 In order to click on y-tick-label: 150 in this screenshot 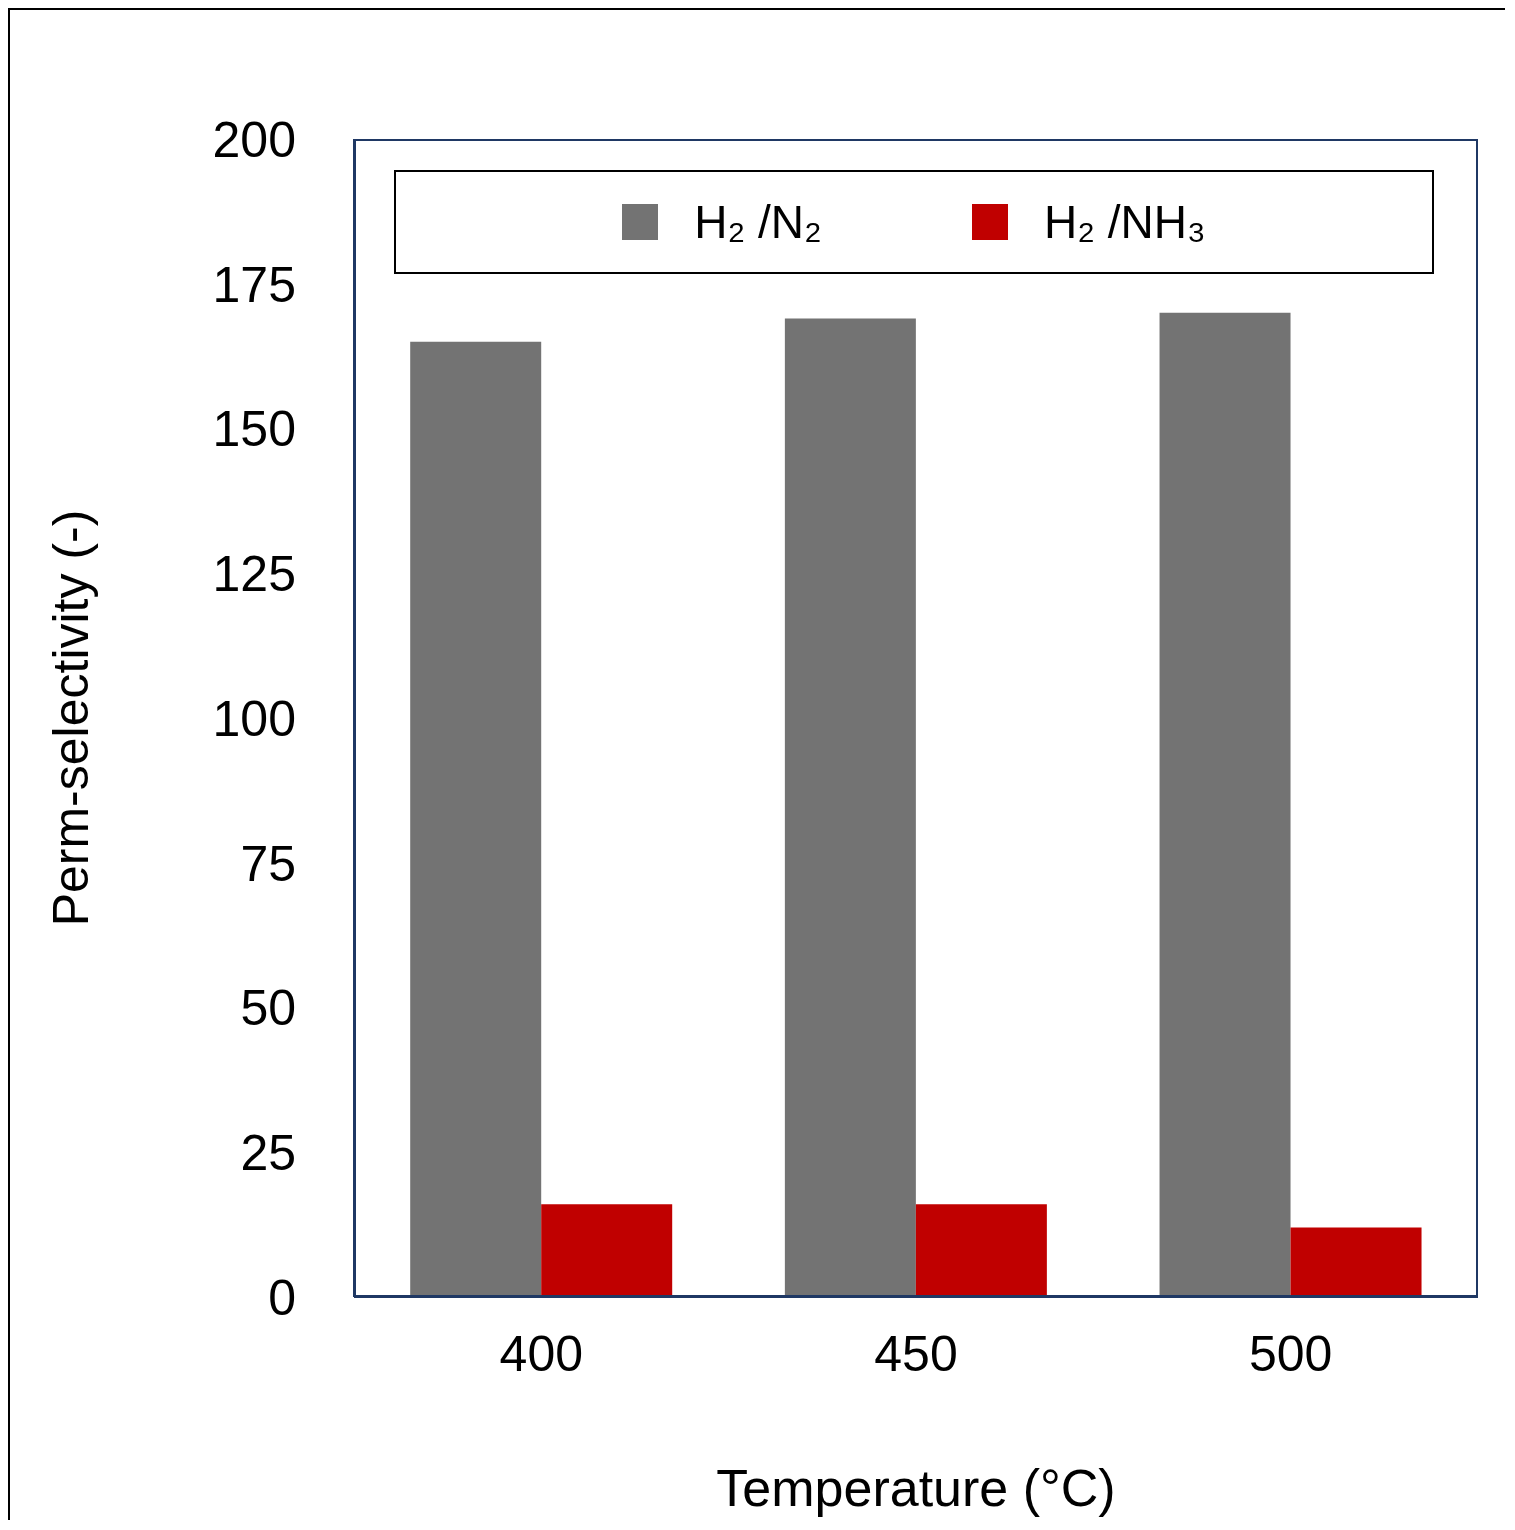, I will do `click(254, 429)`.